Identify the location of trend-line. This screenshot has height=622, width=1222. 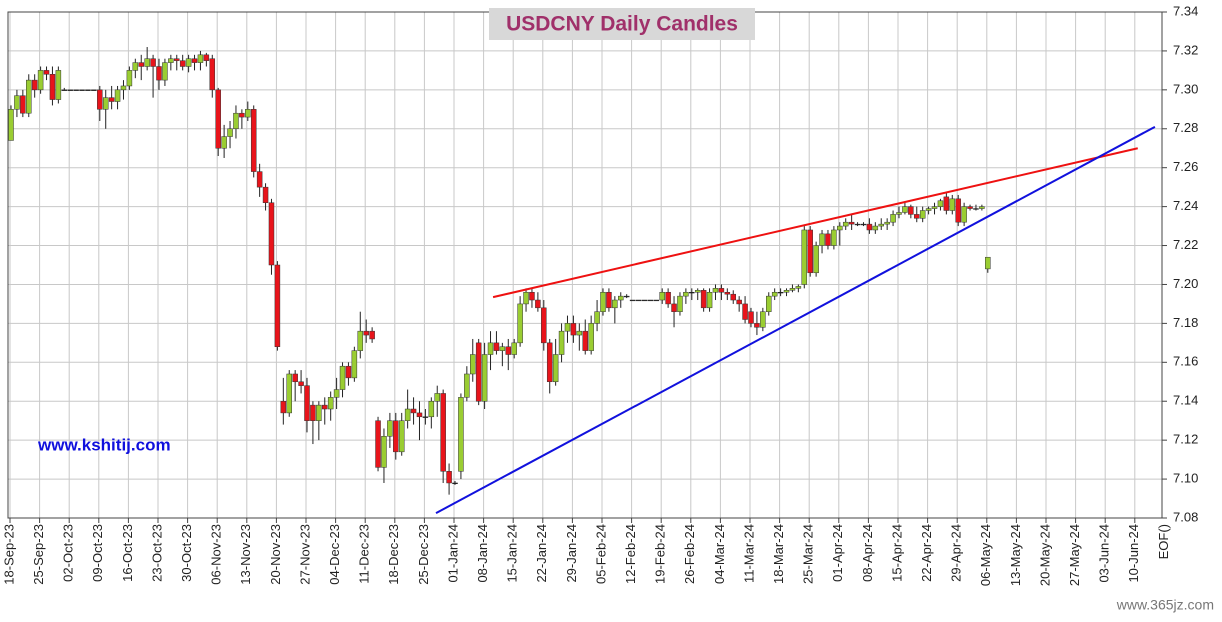
(815, 223).